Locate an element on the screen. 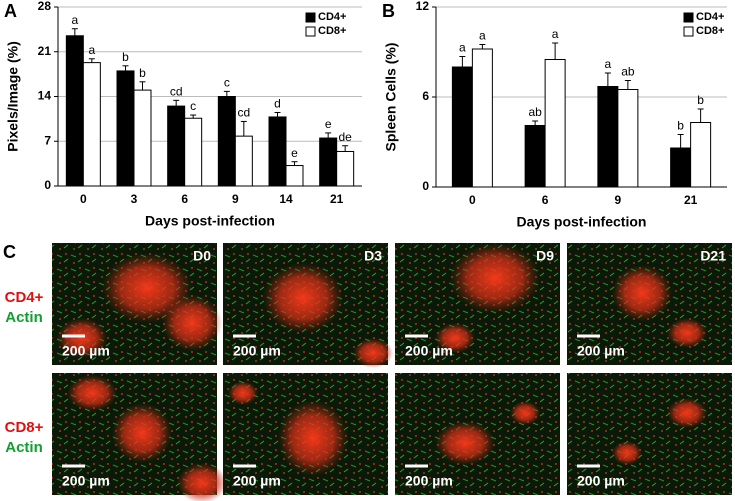  panel-label: A is located at coordinates (10, 11).